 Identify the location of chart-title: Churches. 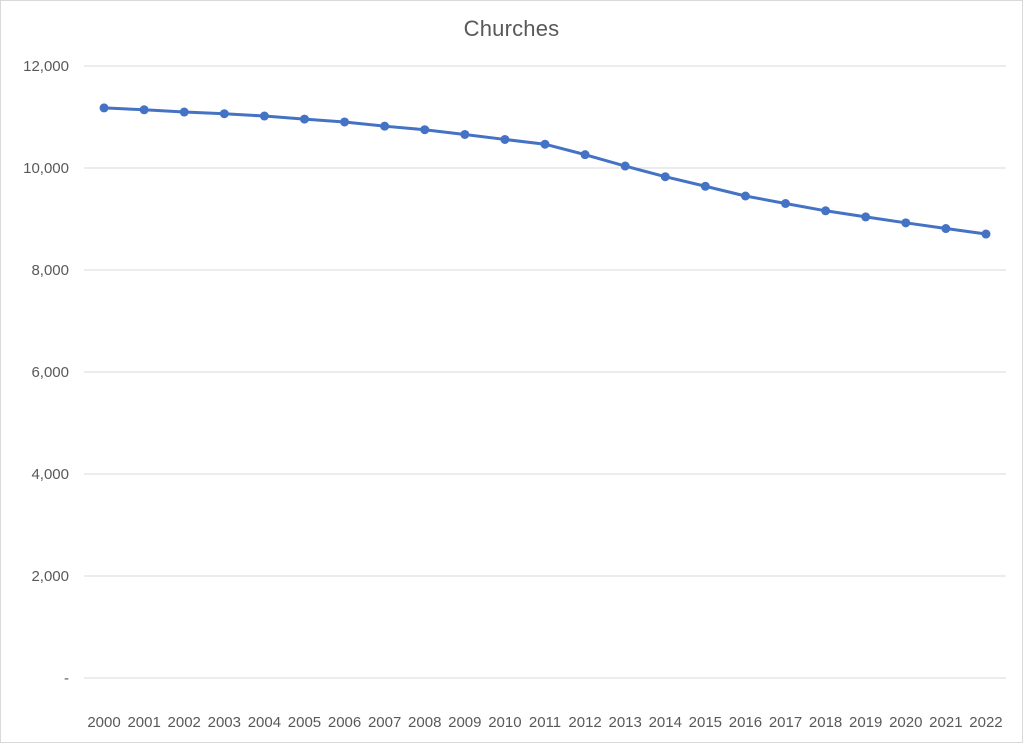
(511, 28).